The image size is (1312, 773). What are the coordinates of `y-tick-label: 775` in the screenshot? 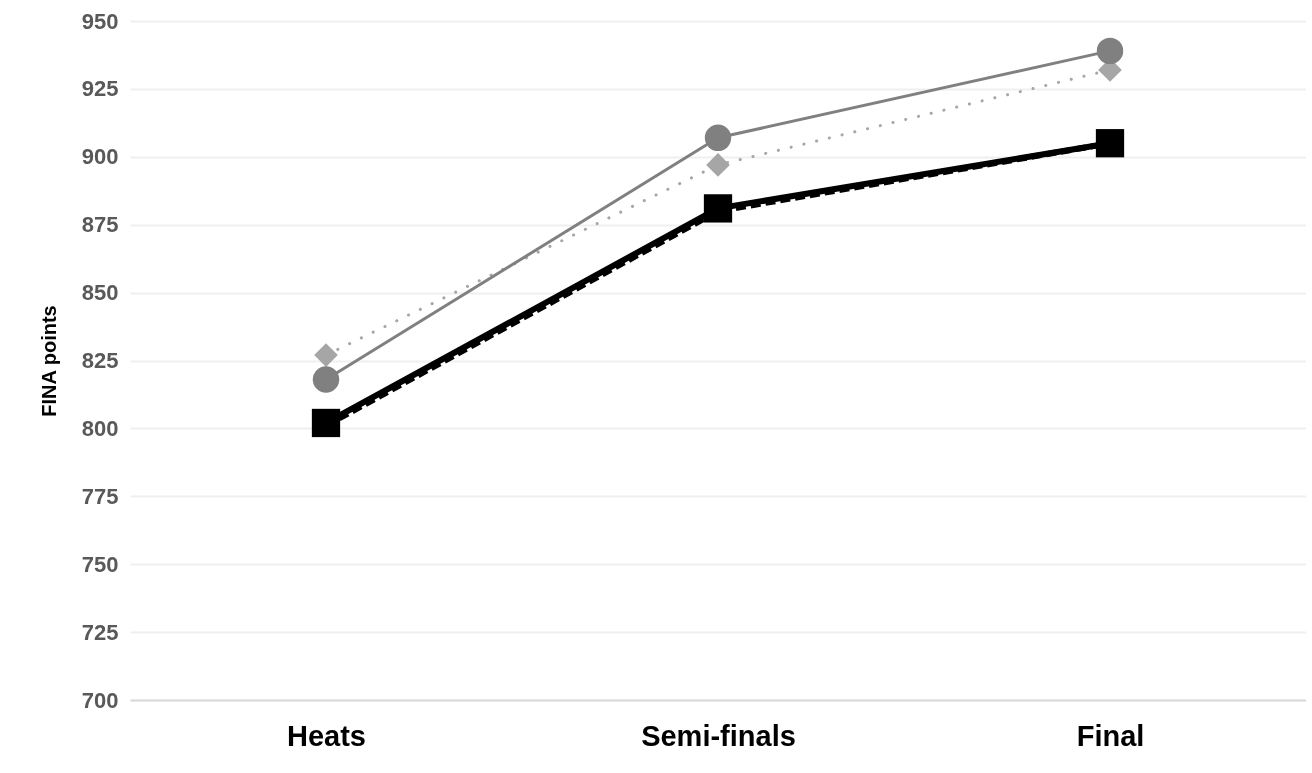 It's located at (100, 496).